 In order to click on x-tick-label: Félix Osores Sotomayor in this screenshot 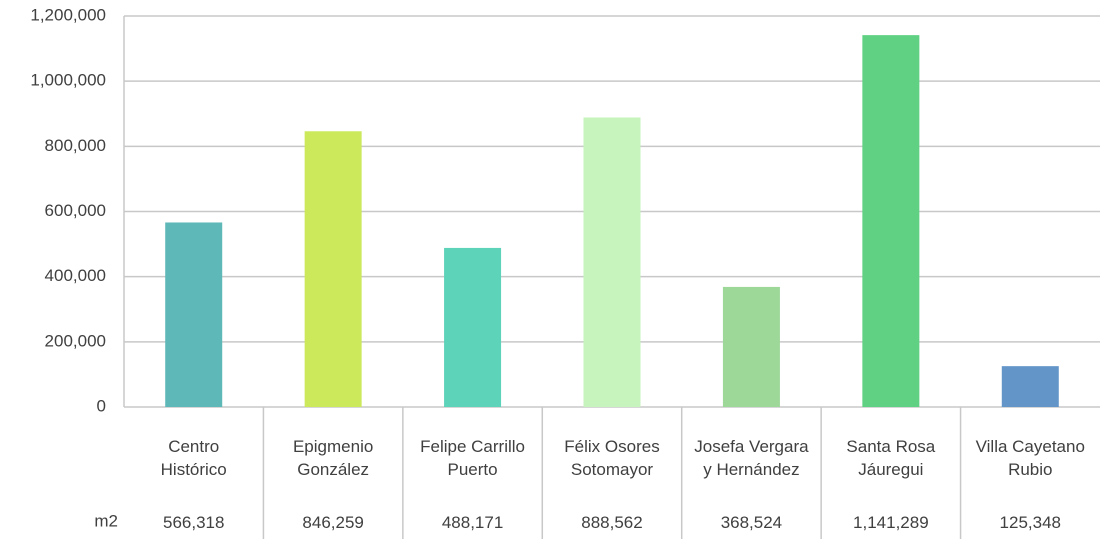, I will do `click(612, 457)`.